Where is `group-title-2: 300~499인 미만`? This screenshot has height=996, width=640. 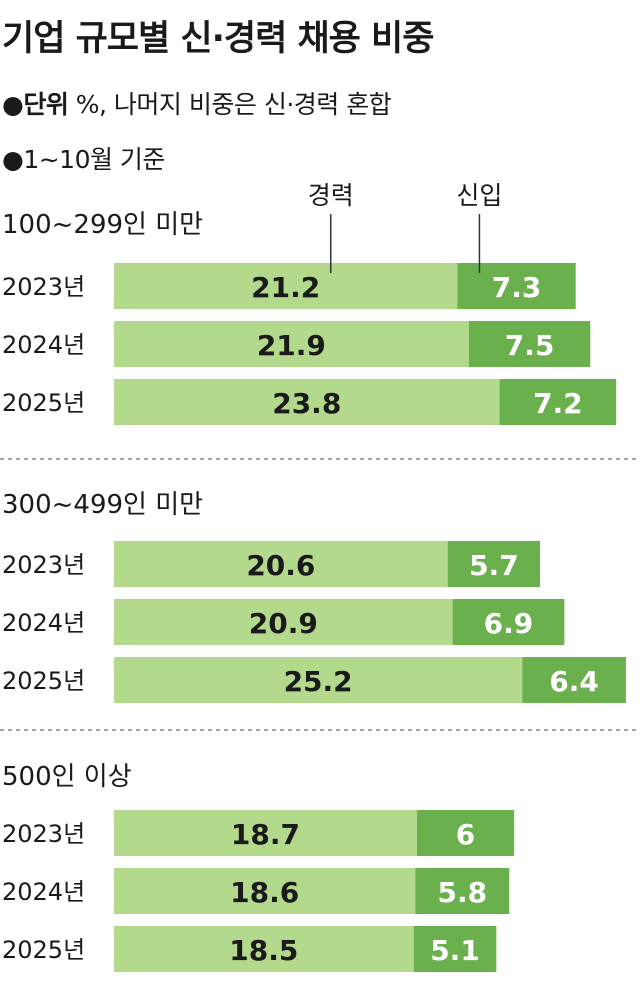
group-title-2: 300~499인 미만 is located at coordinates (102, 505).